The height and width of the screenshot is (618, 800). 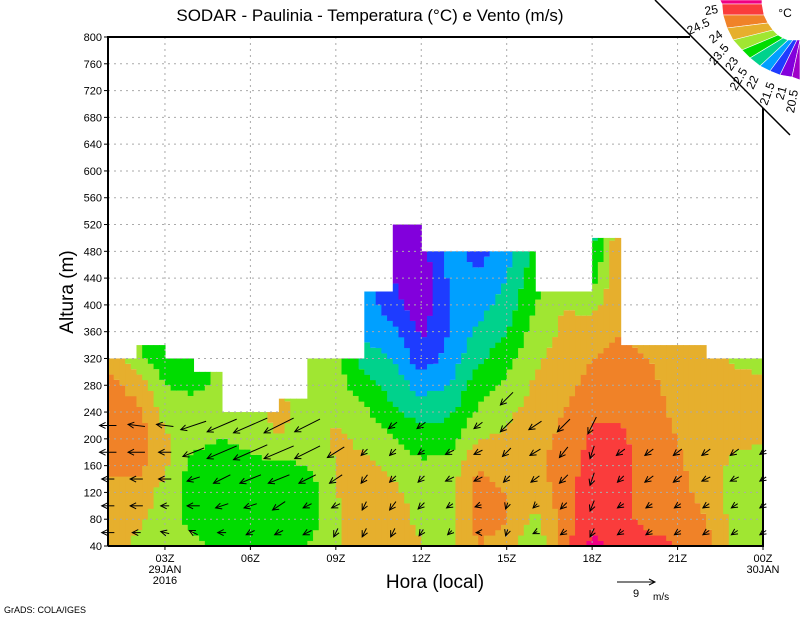 I want to click on y-tick-label: 720, so click(x=93, y=92).